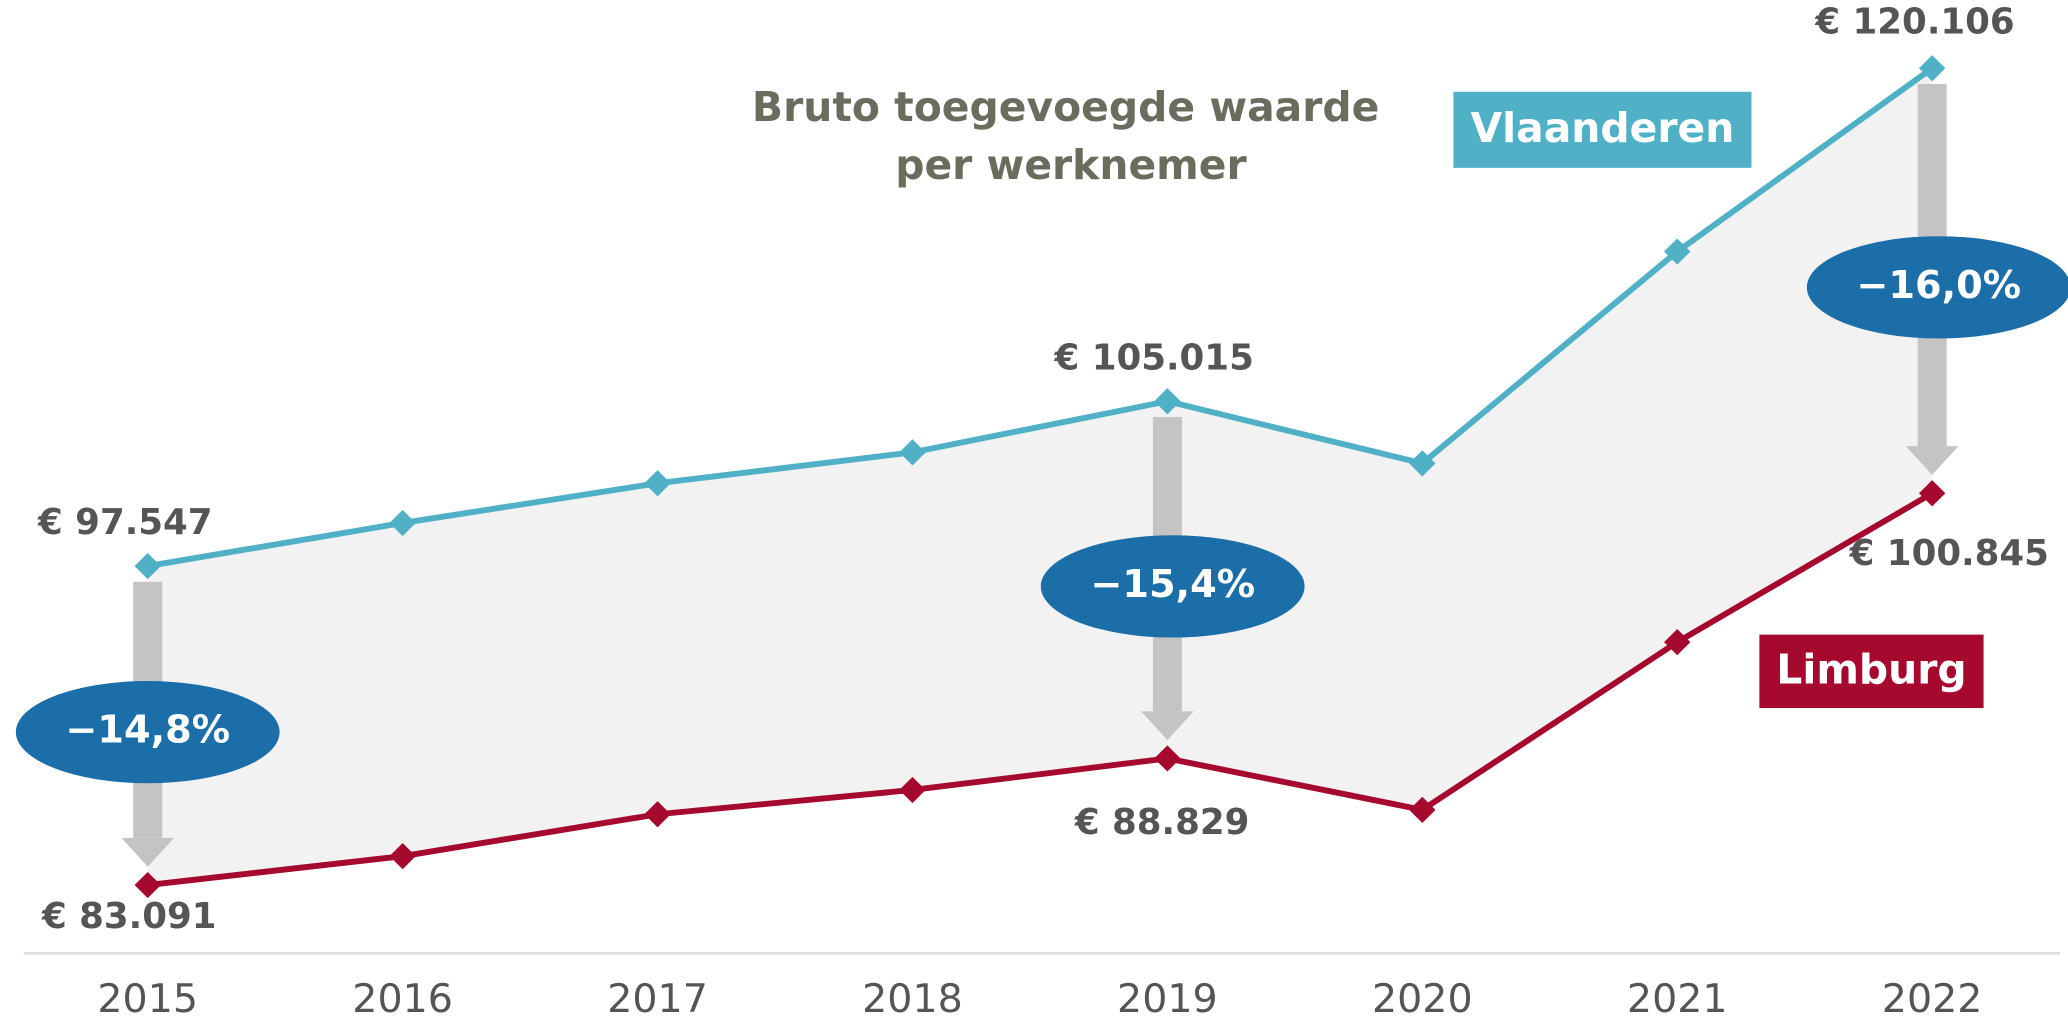  What do you see at coordinates (657, 999) in the screenshot?
I see `x-tick-label: 2017` at bounding box center [657, 999].